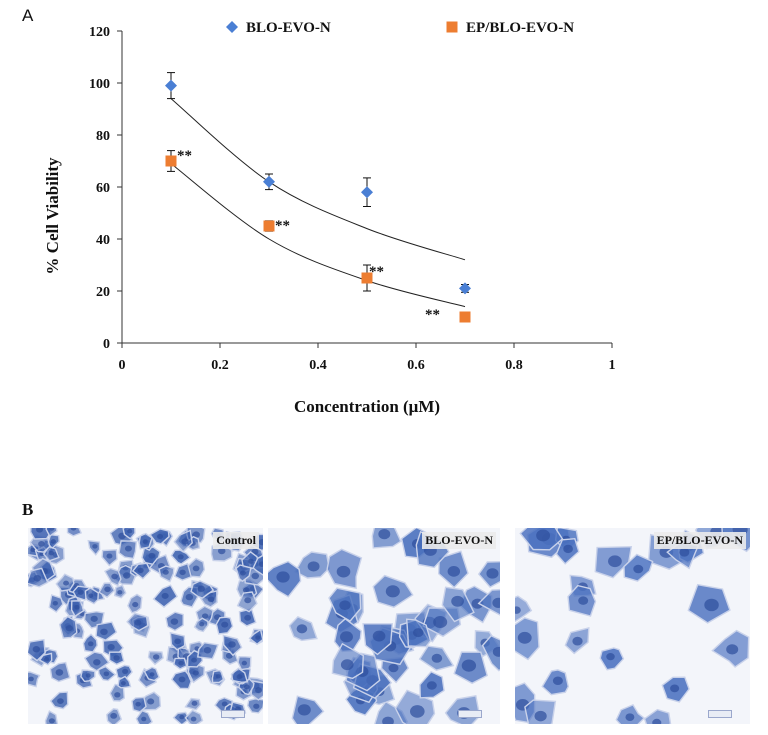 Image resolution: width=768 pixels, height=735 pixels. What do you see at coordinates (632, 626) in the screenshot?
I see `micrograph-ep-blo-evo-n: EP/BLO-EVO-N` at bounding box center [632, 626].